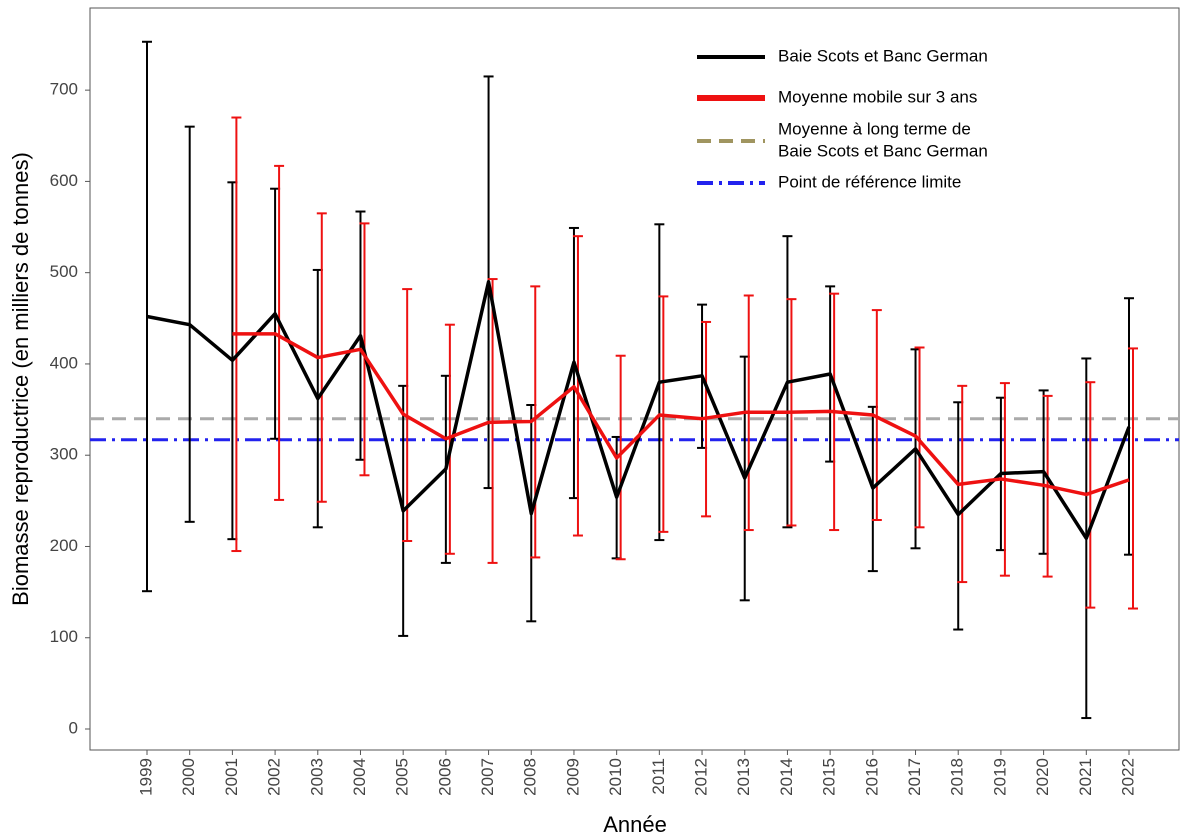 This screenshot has height=839, width=1181. Describe the element at coordinates (1085, 777) in the screenshot. I see `x-tick-label: 2021` at that location.